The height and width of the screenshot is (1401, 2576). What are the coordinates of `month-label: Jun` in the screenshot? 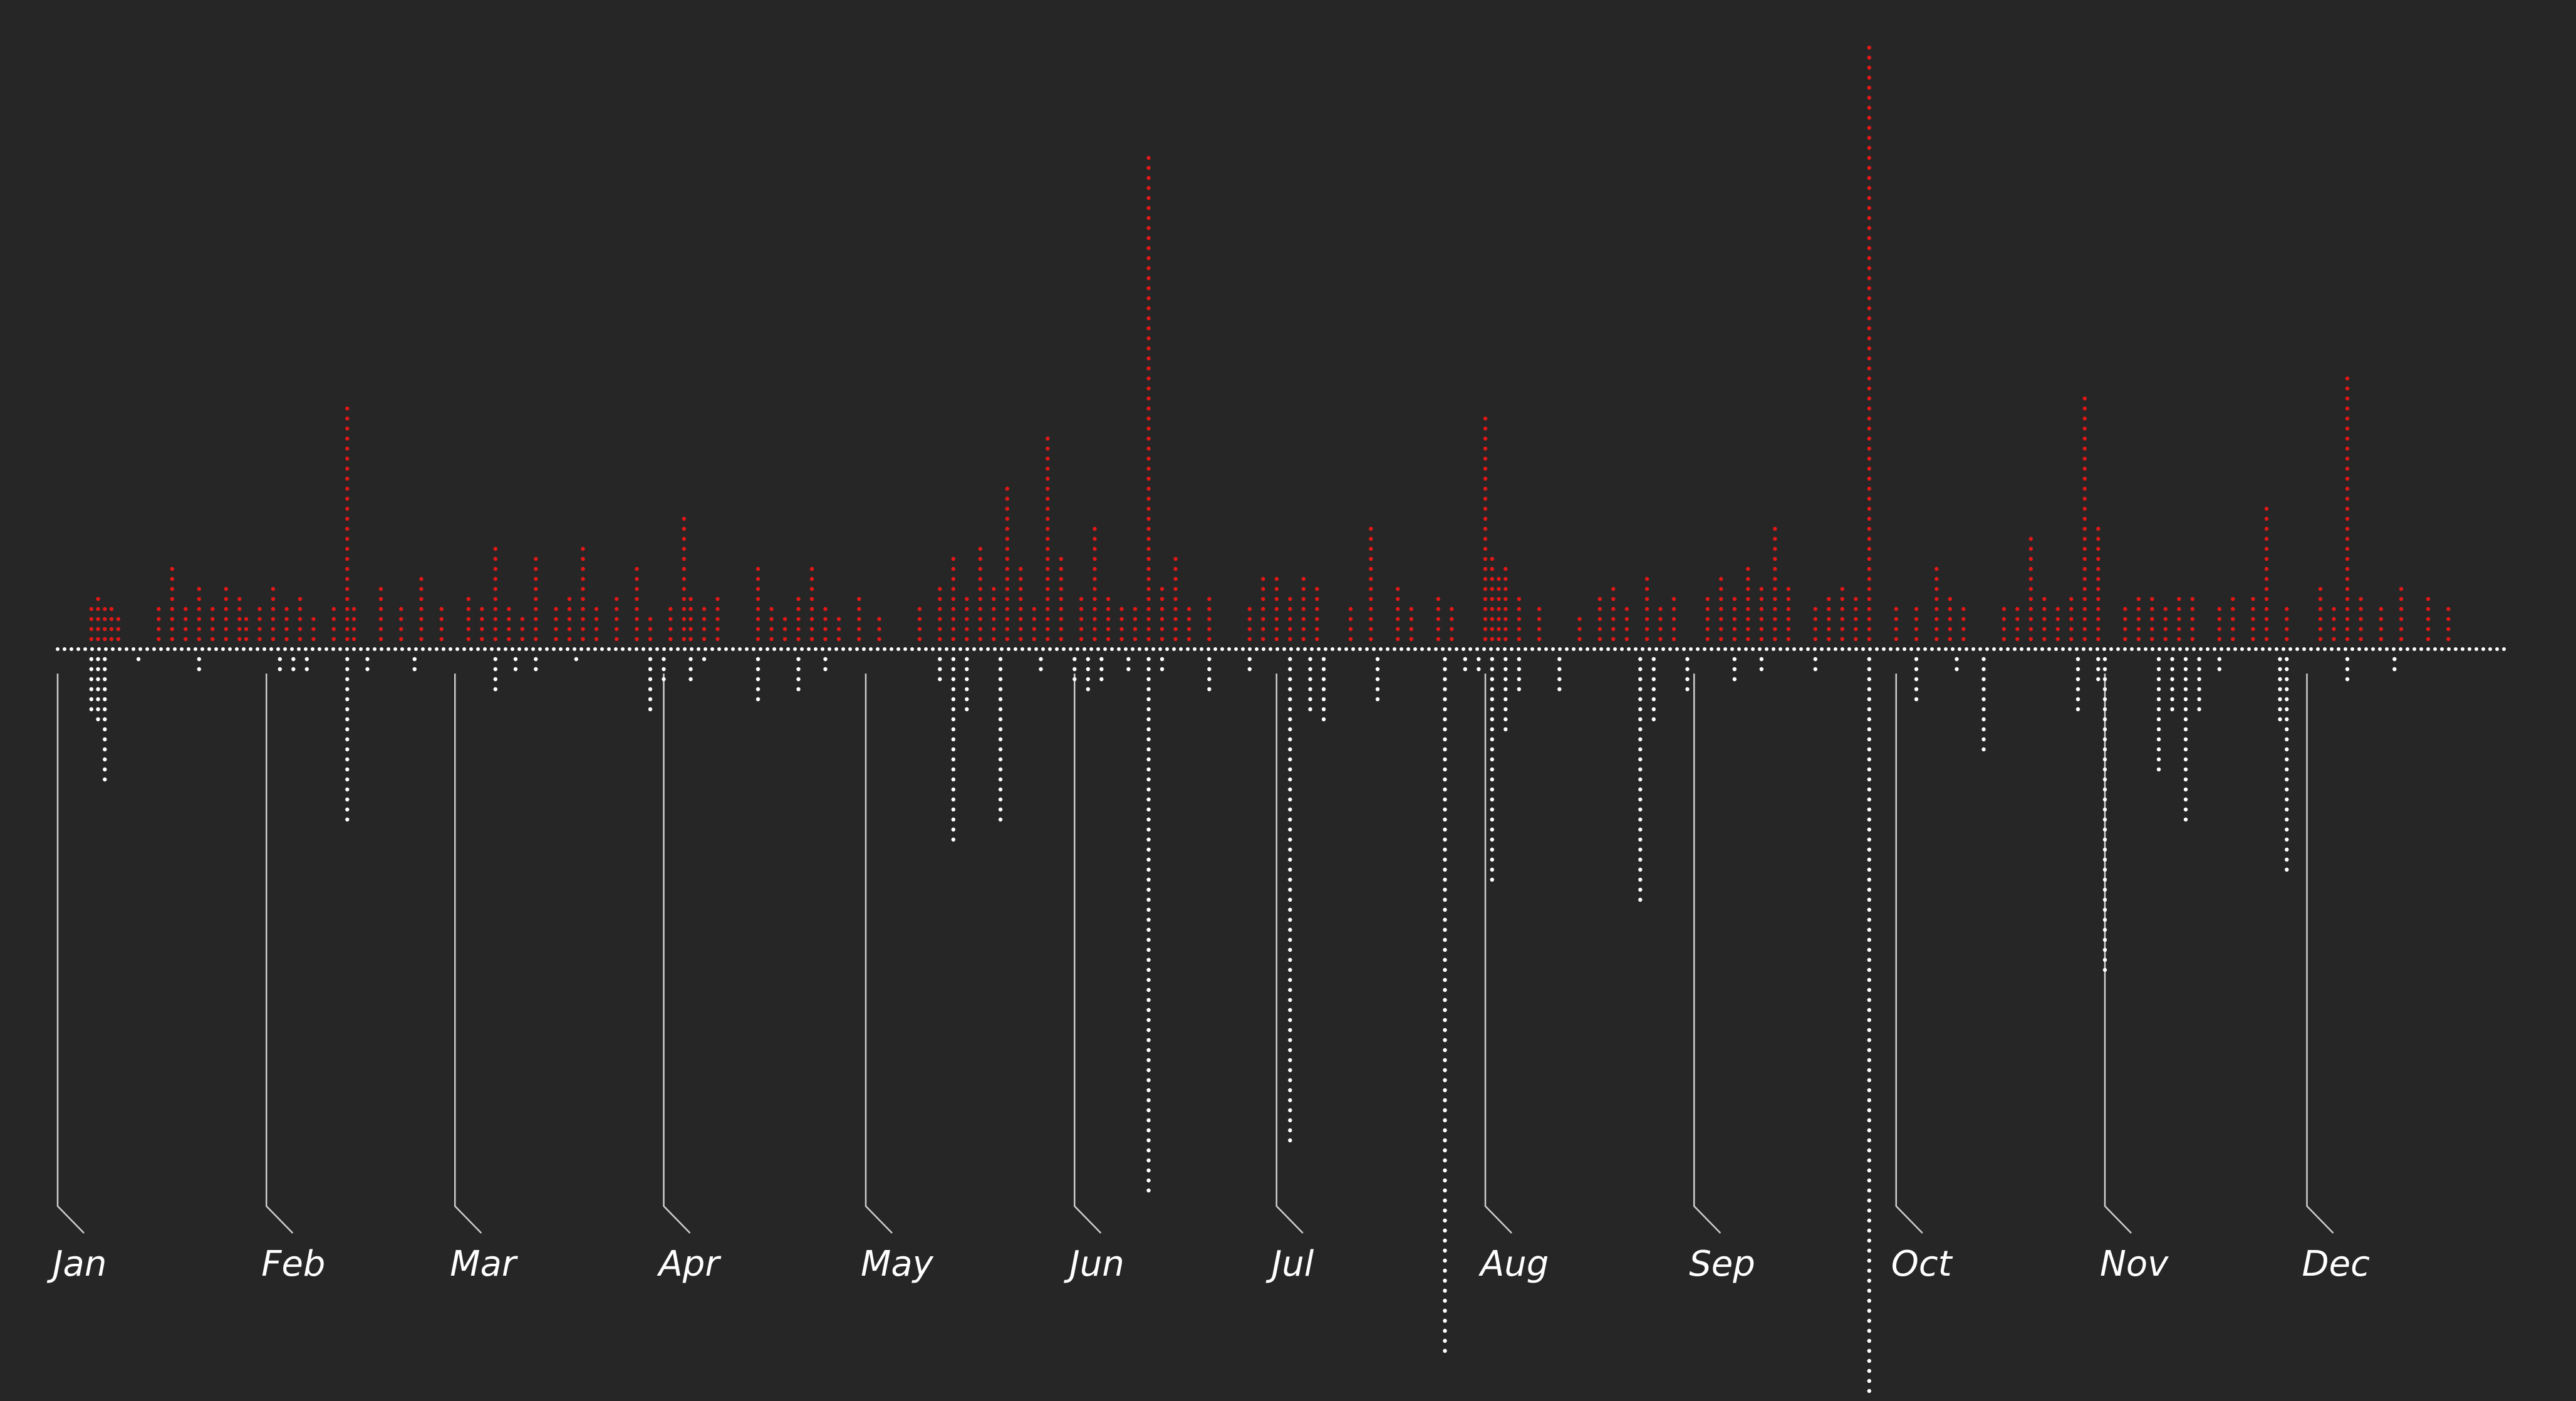 It's located at (1093, 1264).